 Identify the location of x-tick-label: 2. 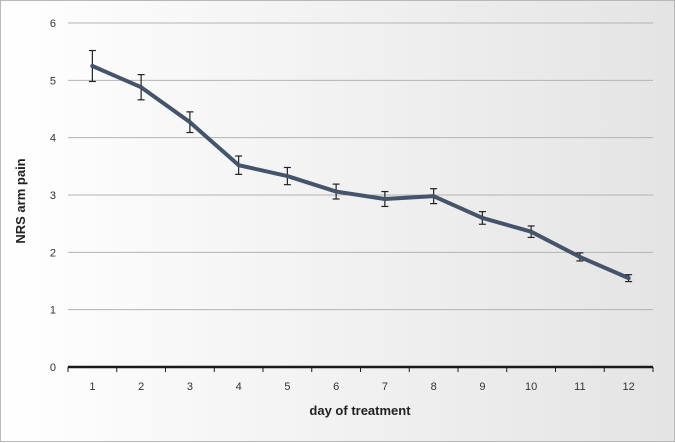
(141, 387).